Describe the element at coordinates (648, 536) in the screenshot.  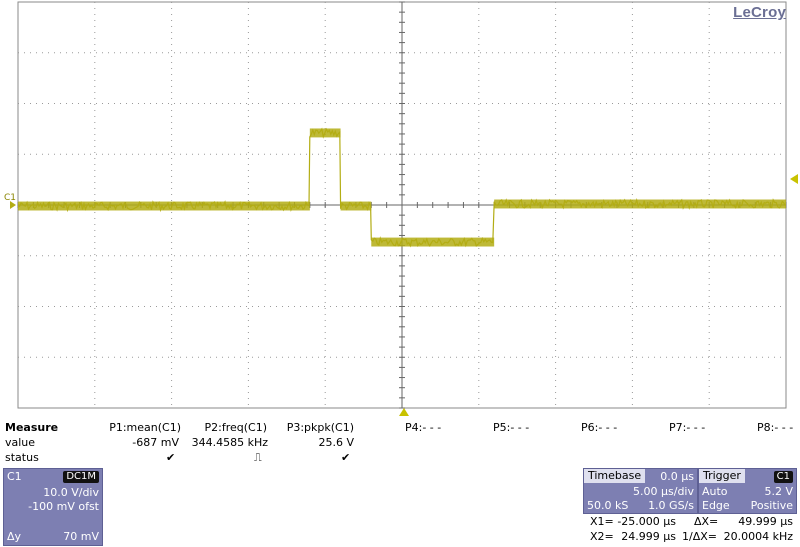
I see `x2-value: 24.999 µs` at that location.